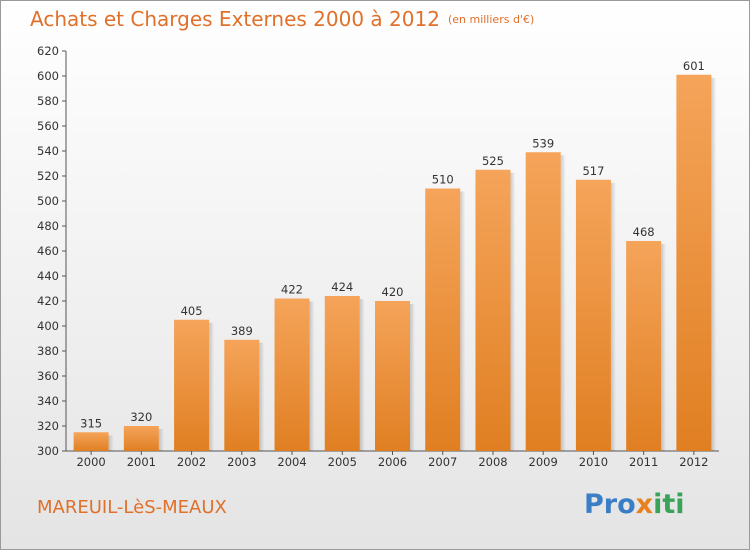 The height and width of the screenshot is (550, 750). Describe the element at coordinates (442, 462) in the screenshot. I see `x-tick-label: 2007` at that location.